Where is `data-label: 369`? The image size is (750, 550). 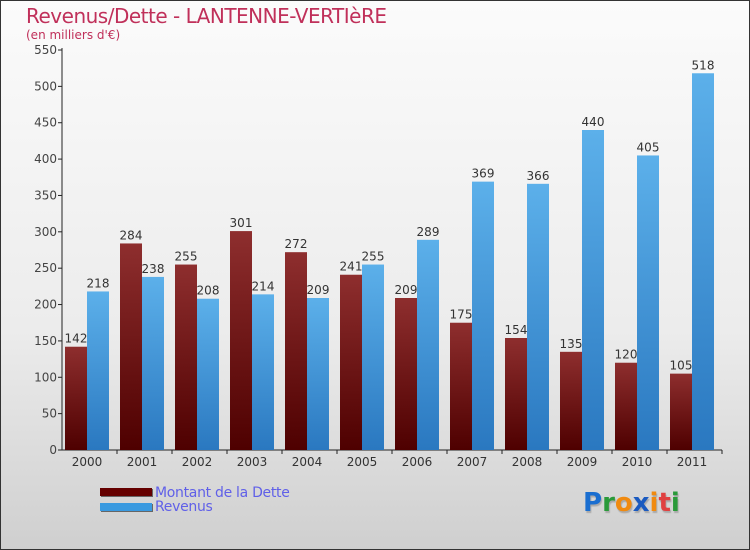 data-label: 369 is located at coordinates (483, 174).